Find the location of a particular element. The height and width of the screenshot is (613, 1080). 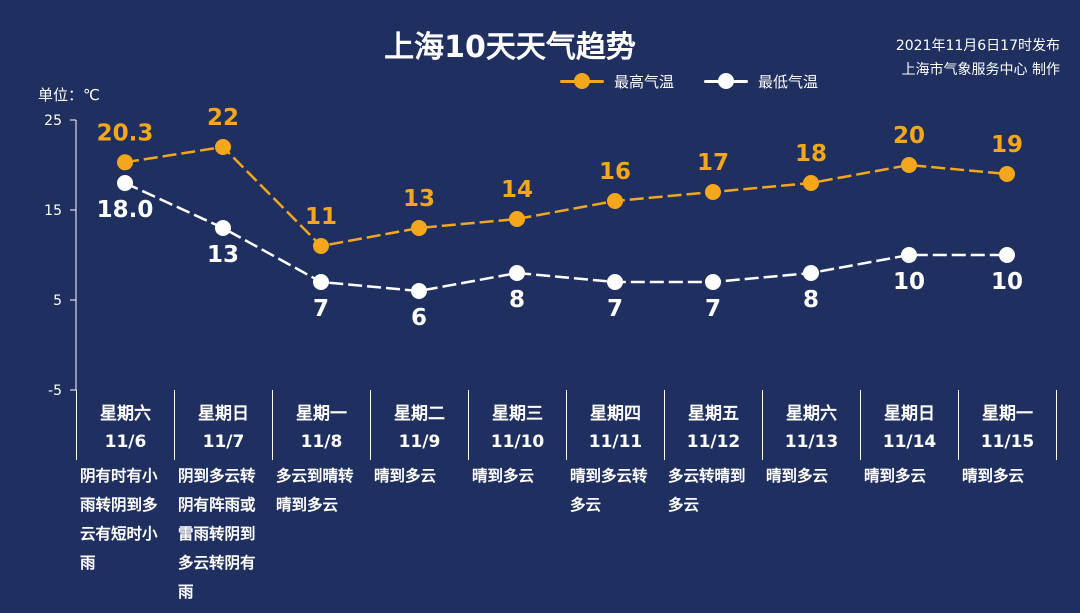

y-tick-label: -5 is located at coordinates (55, 391).